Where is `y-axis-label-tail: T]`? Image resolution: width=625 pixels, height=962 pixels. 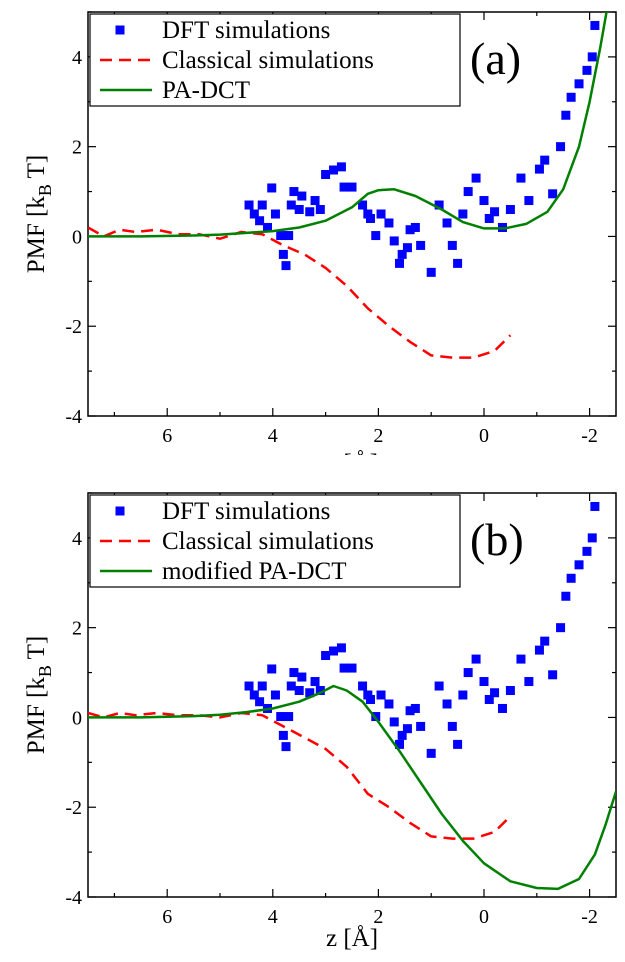
y-axis-label-tail: T] is located at coordinates (36, 650).